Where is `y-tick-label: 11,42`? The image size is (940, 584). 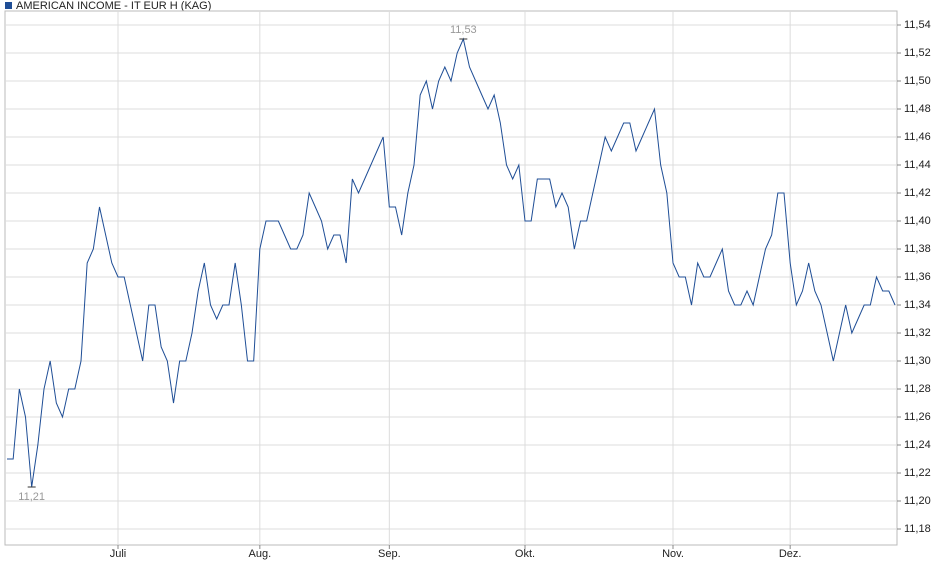
y-tick-label: 11,42 is located at coordinates (917, 193).